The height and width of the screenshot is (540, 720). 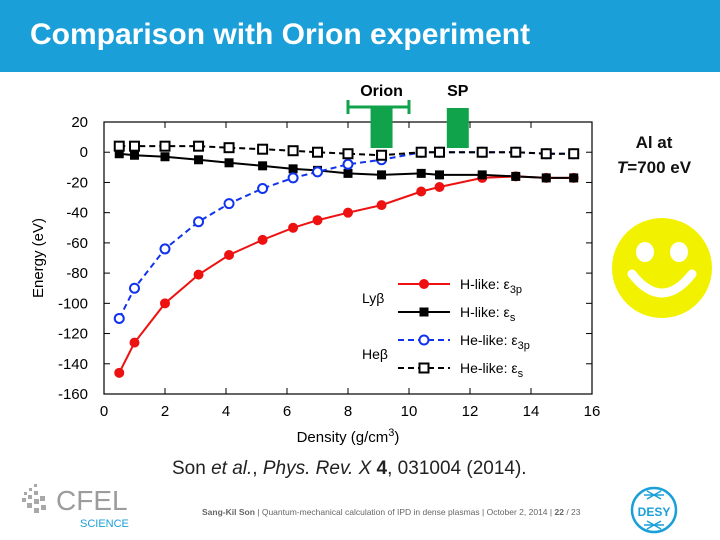 I want to click on legend-label-2: He-like: ε3p, so click(x=495, y=342).